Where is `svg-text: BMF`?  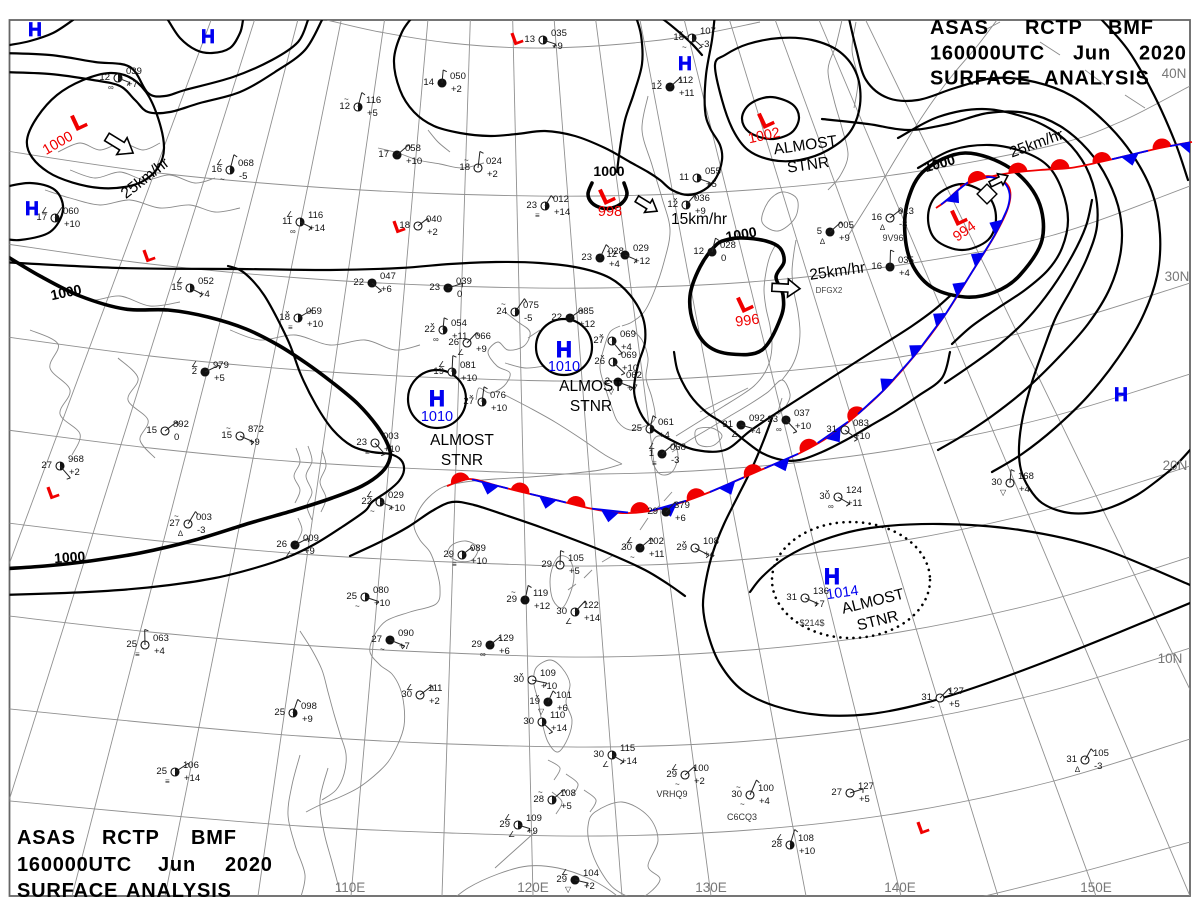
svg-text: BMF is located at coordinates (1131, 28).